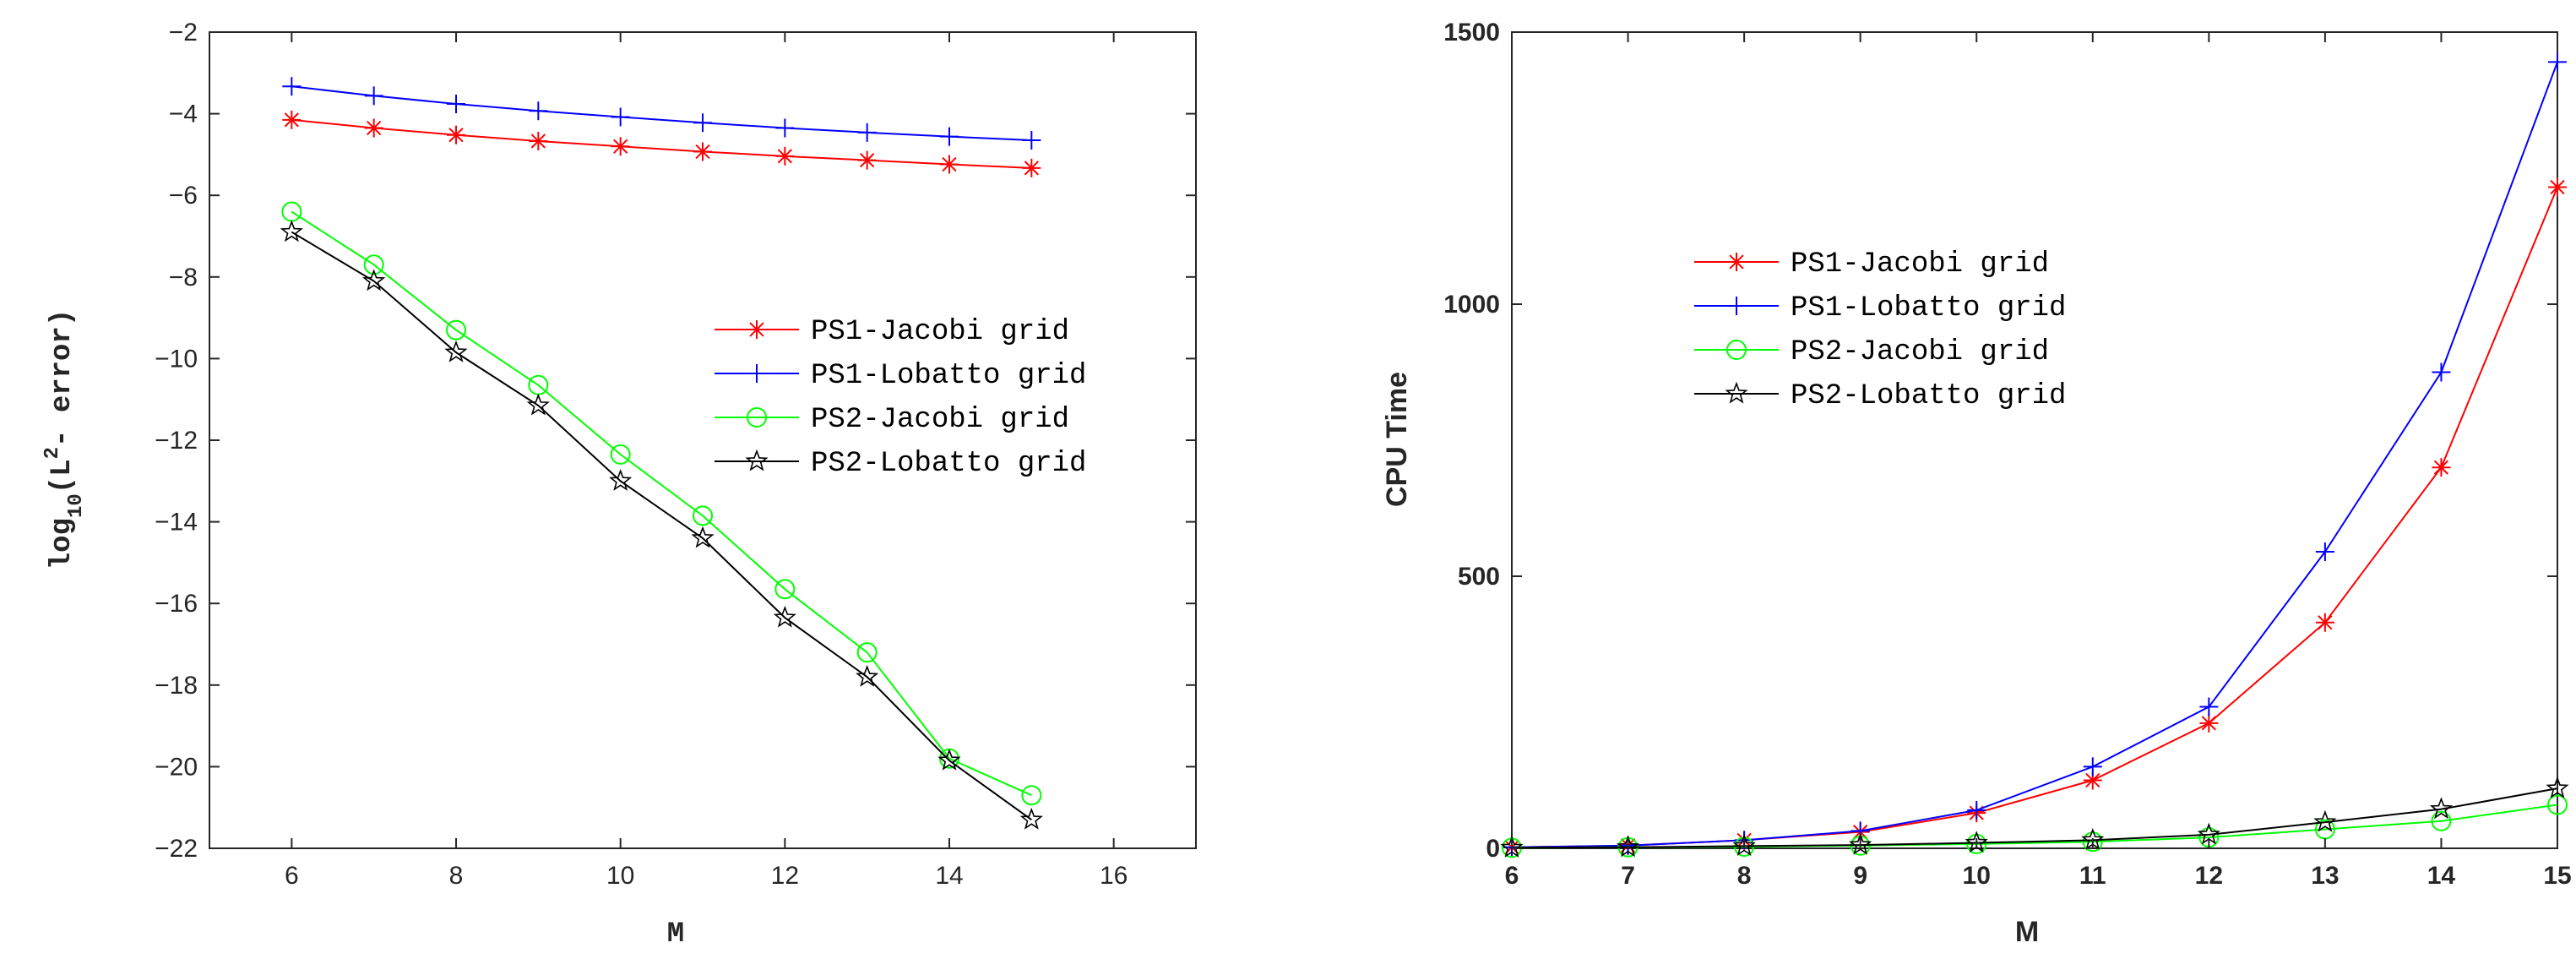  What do you see at coordinates (2209, 876) in the screenshot?
I see `x-tick-label: 12` at bounding box center [2209, 876].